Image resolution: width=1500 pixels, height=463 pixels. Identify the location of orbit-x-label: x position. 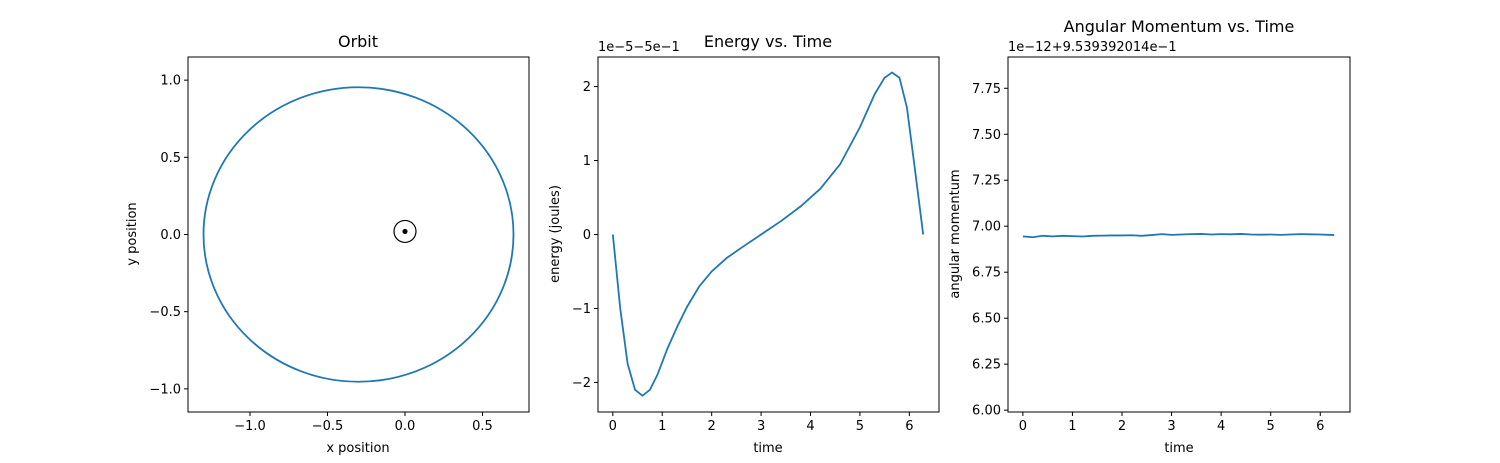
(357, 448).